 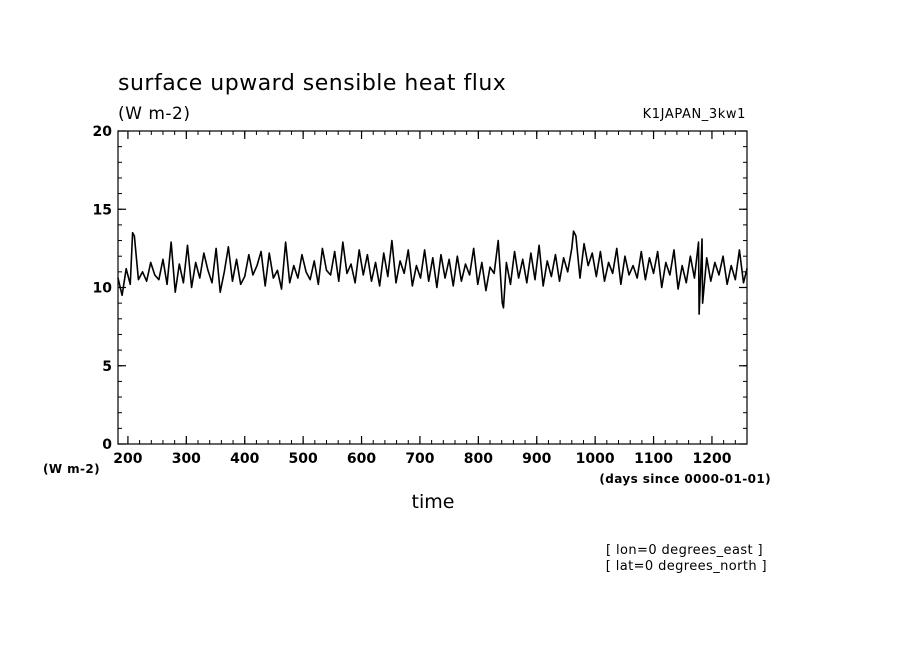 What do you see at coordinates (107, 445) in the screenshot?
I see `y-tick-label: 0` at bounding box center [107, 445].